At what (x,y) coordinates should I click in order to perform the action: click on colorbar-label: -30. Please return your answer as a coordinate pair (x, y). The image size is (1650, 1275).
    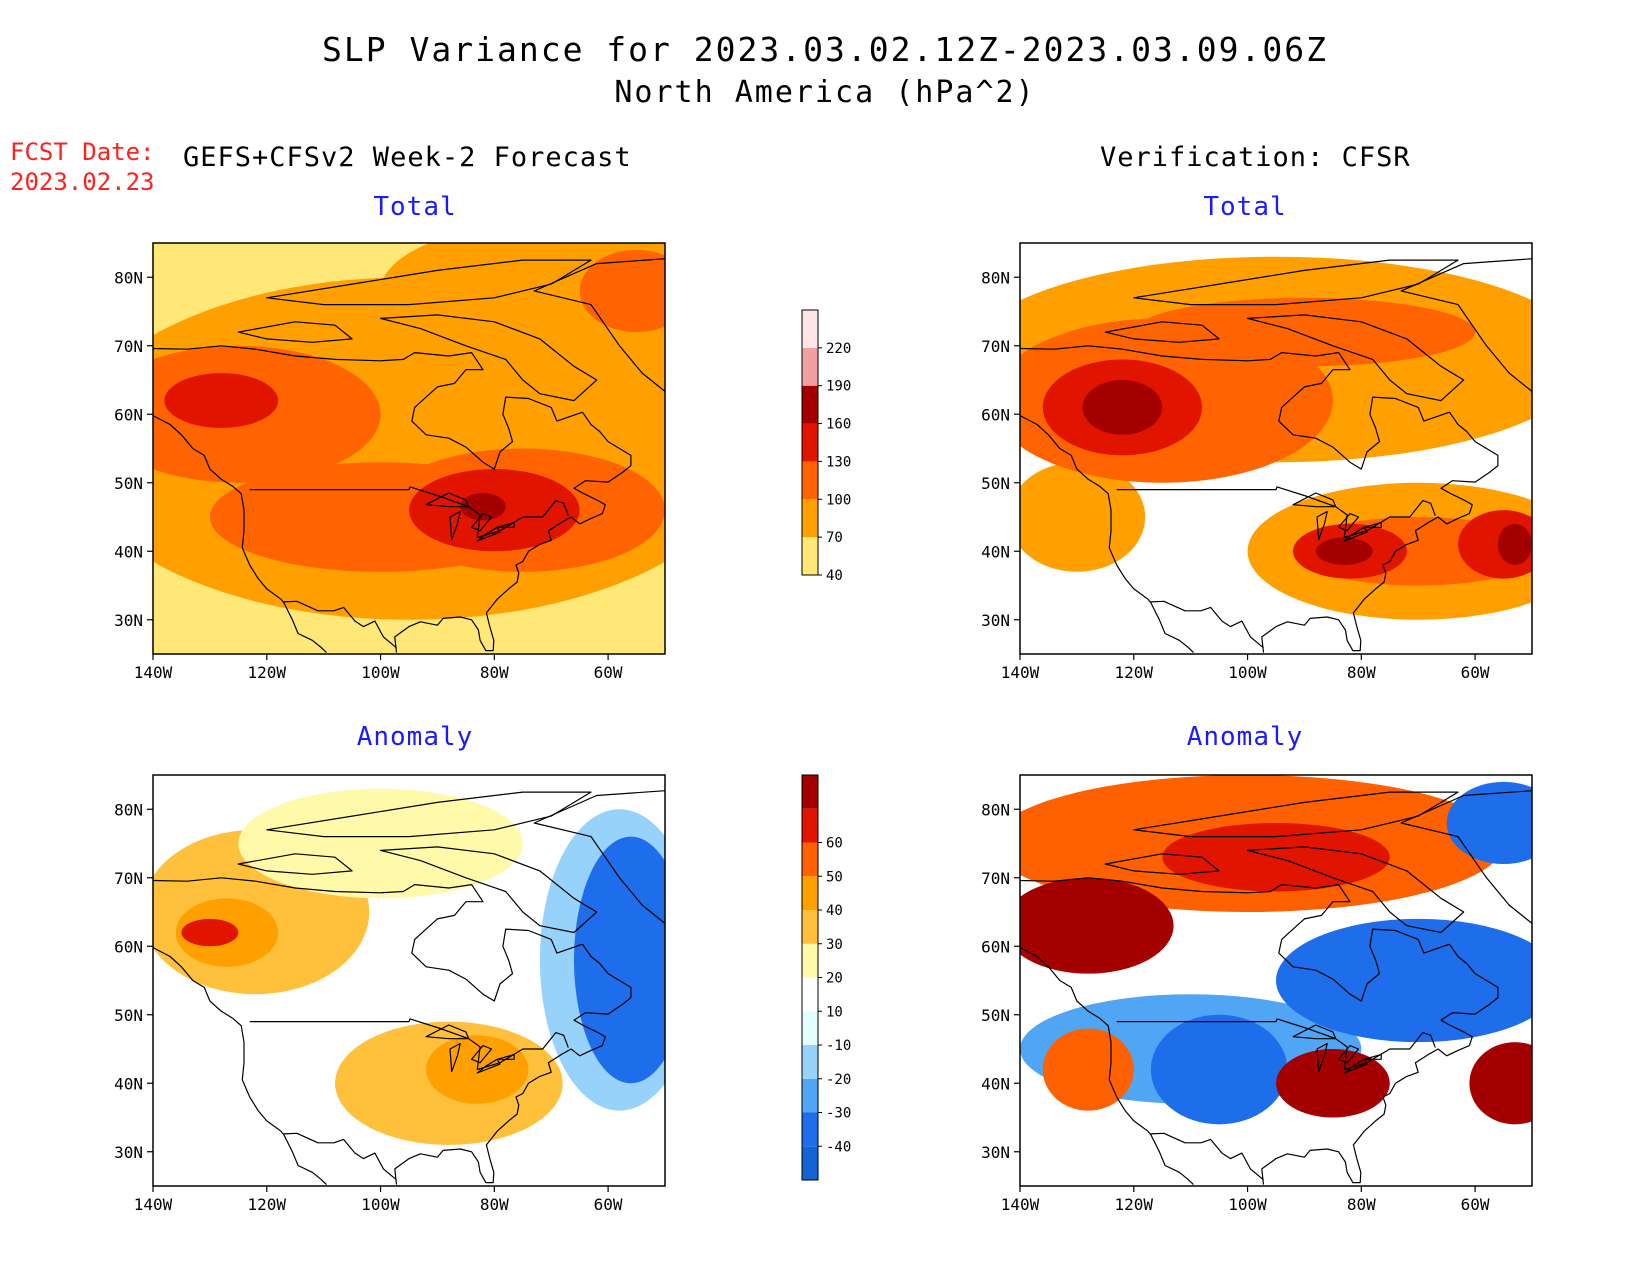
    Looking at the image, I should click on (838, 1114).